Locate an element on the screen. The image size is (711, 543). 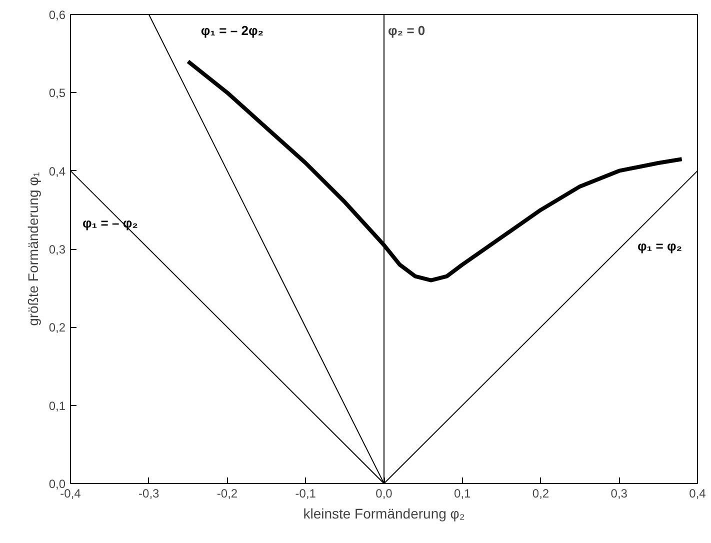
x-axis-title: kleinste Formänderung φ₂ is located at coordinates (384, 514).